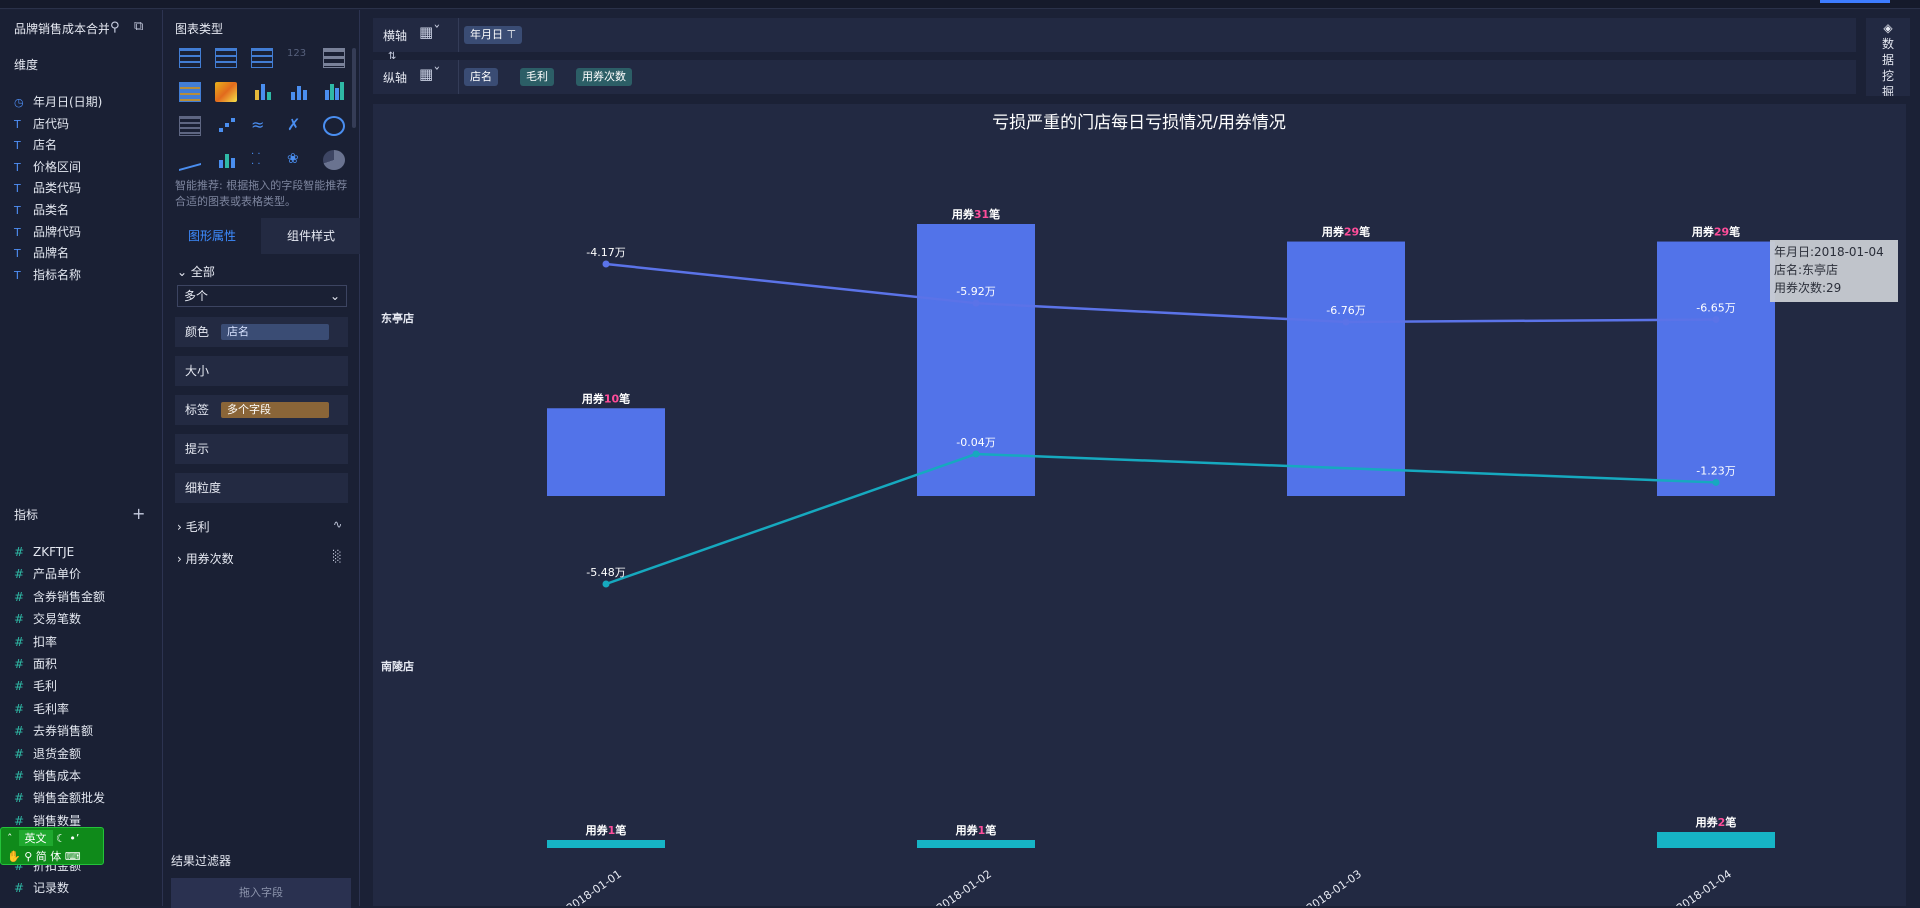 Image resolution: width=1920 pixels, height=908 pixels. What do you see at coordinates (47, 574) in the screenshot?
I see `measure-field: # 产品单价` at bounding box center [47, 574].